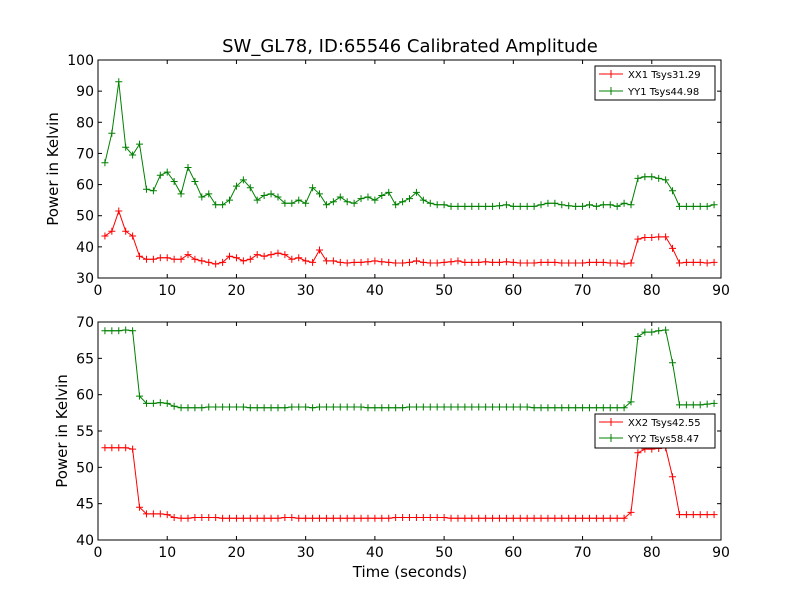 This screenshot has height=600, width=800. I want to click on y-tick-label: 80, so click(85, 123).